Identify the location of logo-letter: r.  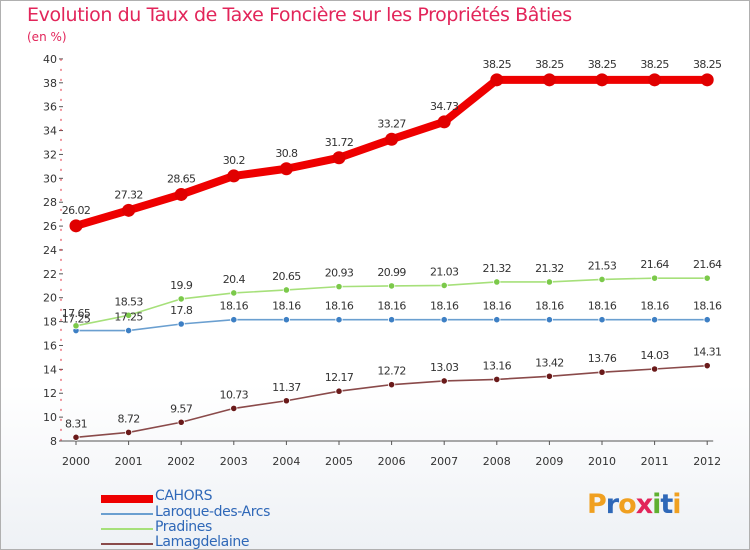
(612, 504).